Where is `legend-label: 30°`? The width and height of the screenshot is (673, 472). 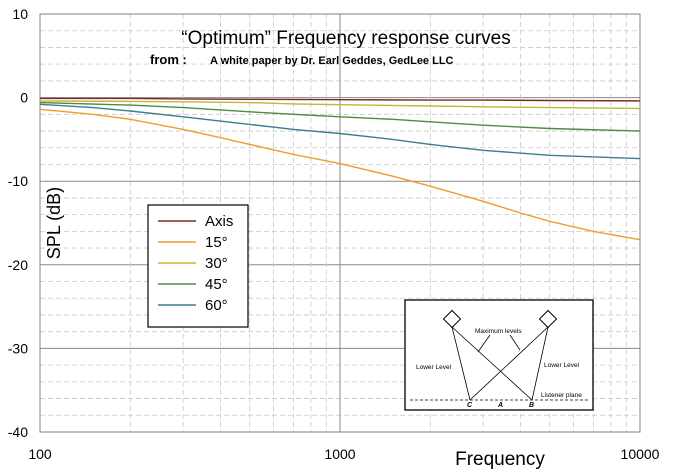
legend-label: 30° is located at coordinates (216, 263).